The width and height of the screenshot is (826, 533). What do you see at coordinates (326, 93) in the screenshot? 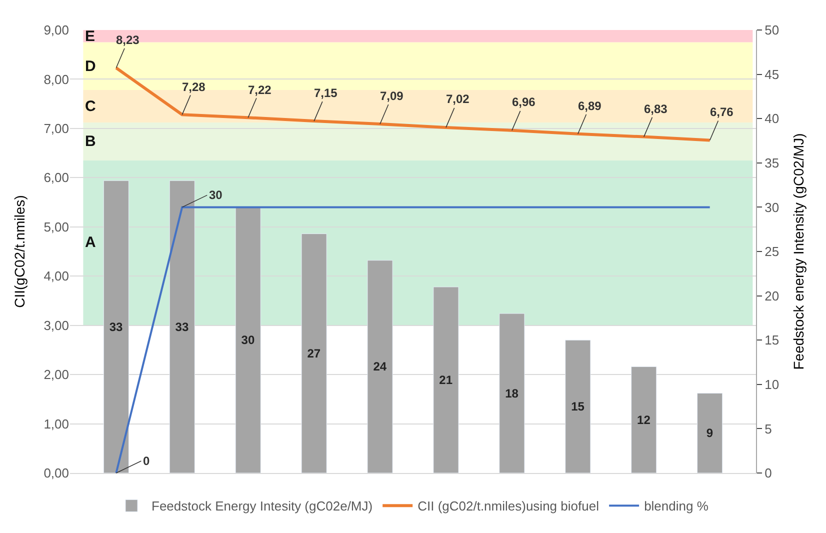
I see `data-label: 7,15` at bounding box center [326, 93].